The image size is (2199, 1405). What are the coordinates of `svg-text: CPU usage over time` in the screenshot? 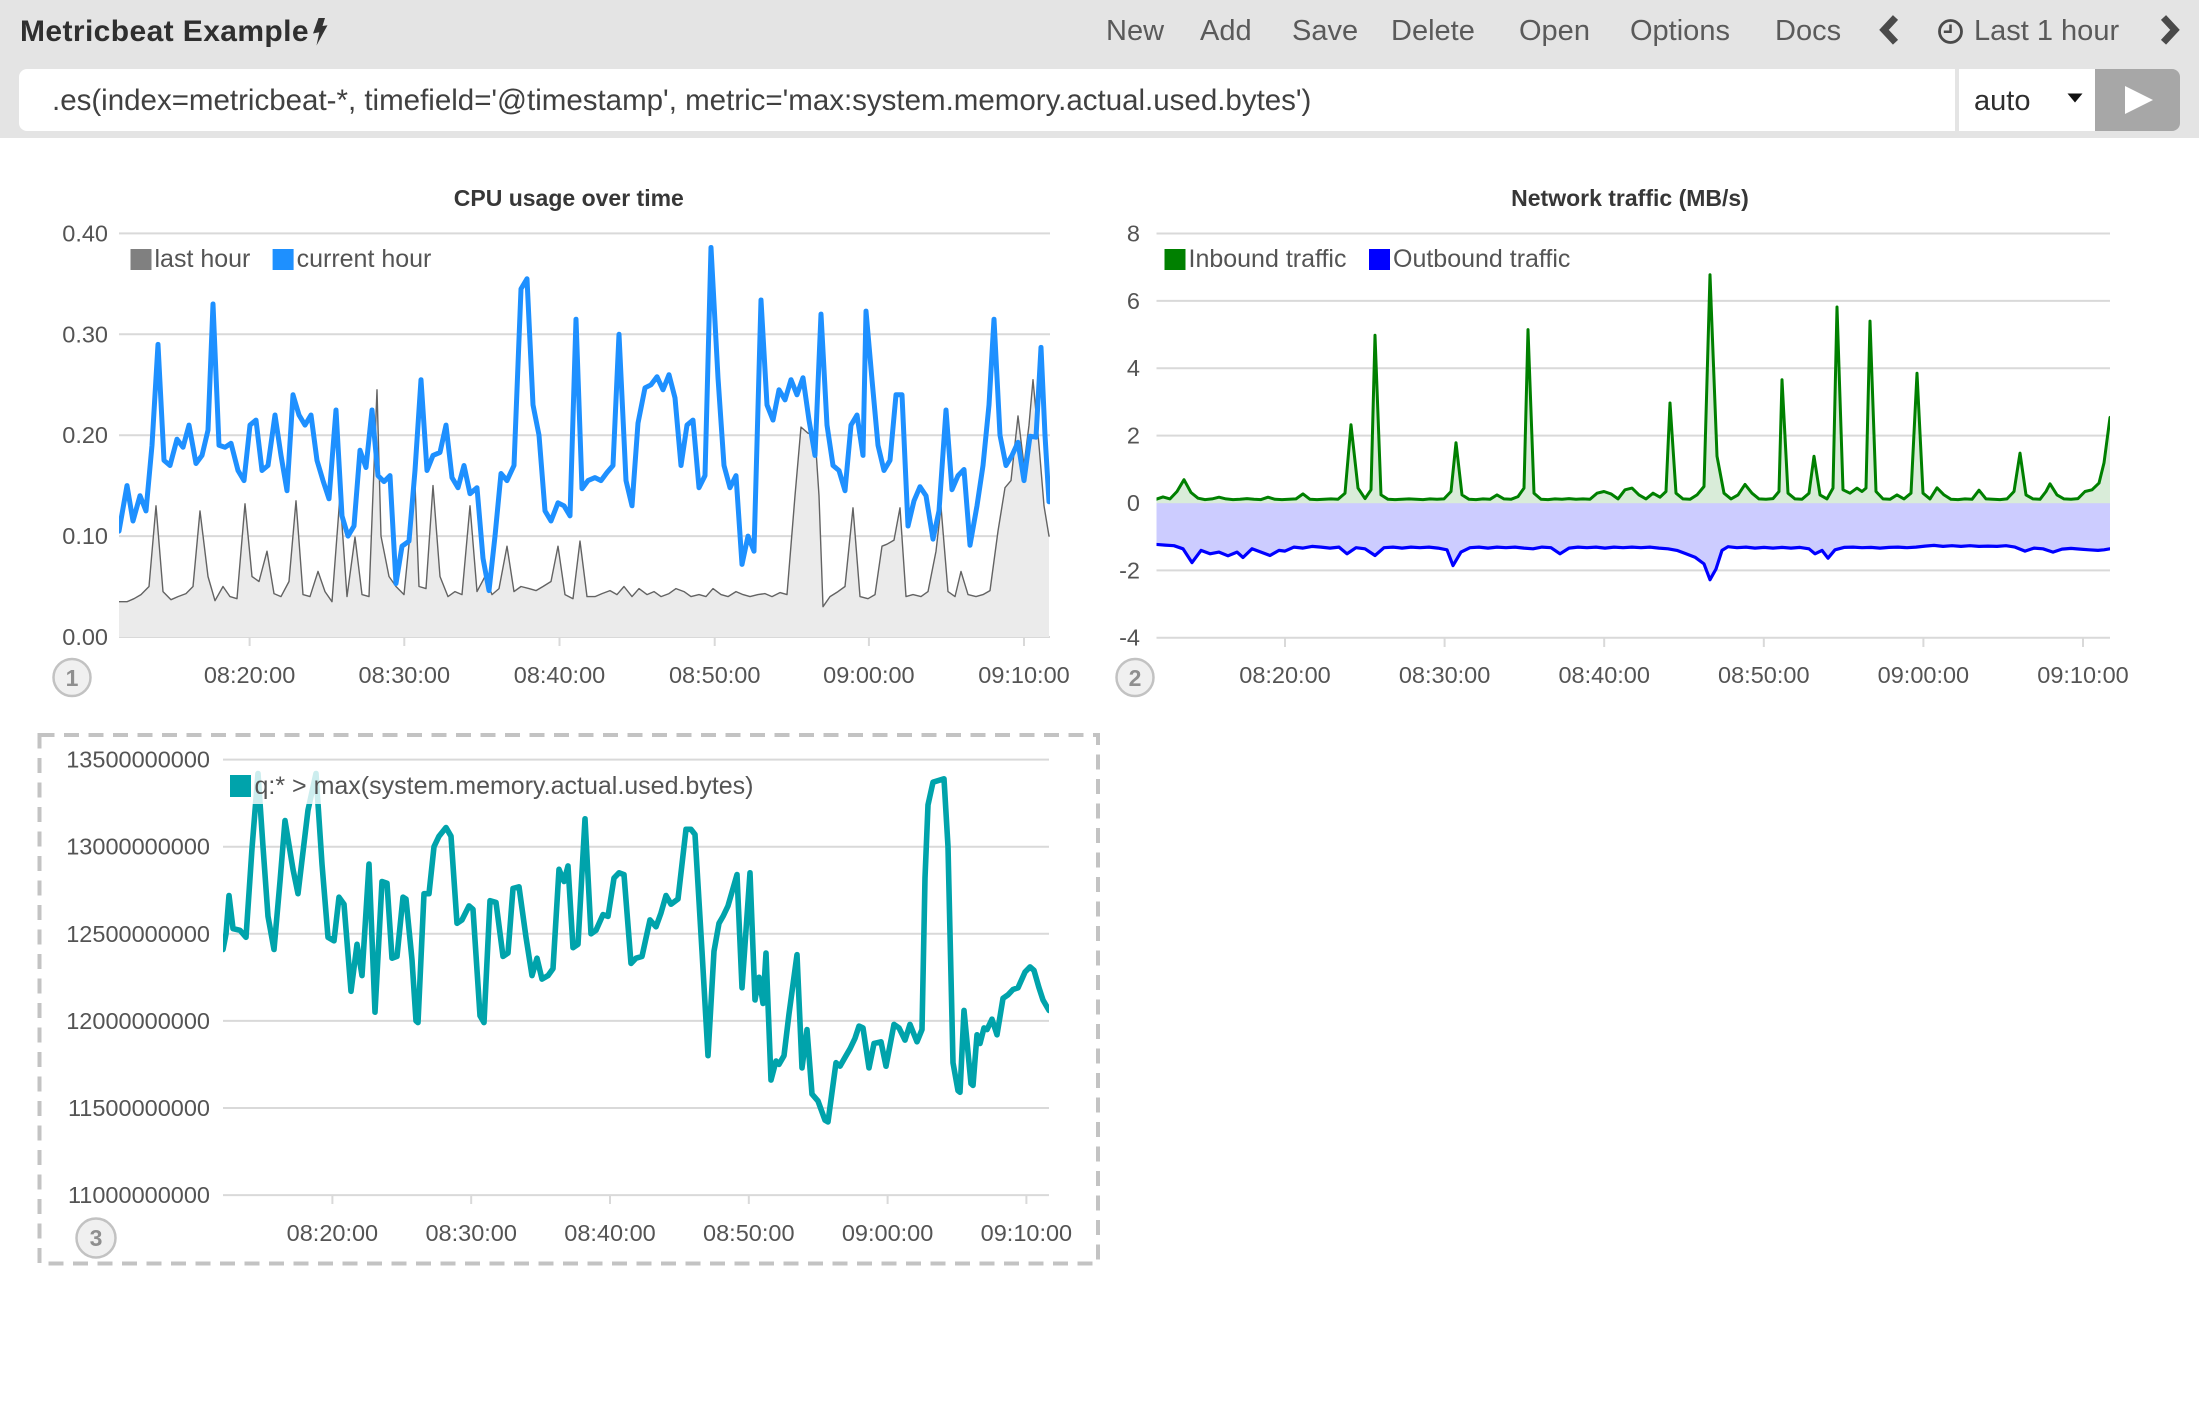 It's located at (569, 198).